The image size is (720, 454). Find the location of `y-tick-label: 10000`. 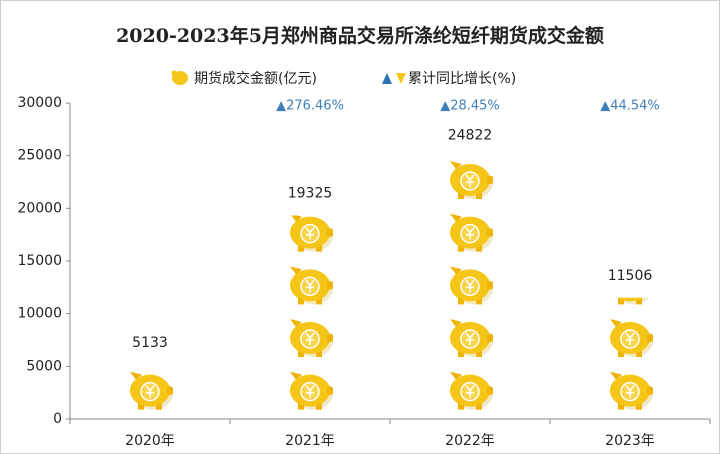

y-tick-label: 10000 is located at coordinates (39, 314).